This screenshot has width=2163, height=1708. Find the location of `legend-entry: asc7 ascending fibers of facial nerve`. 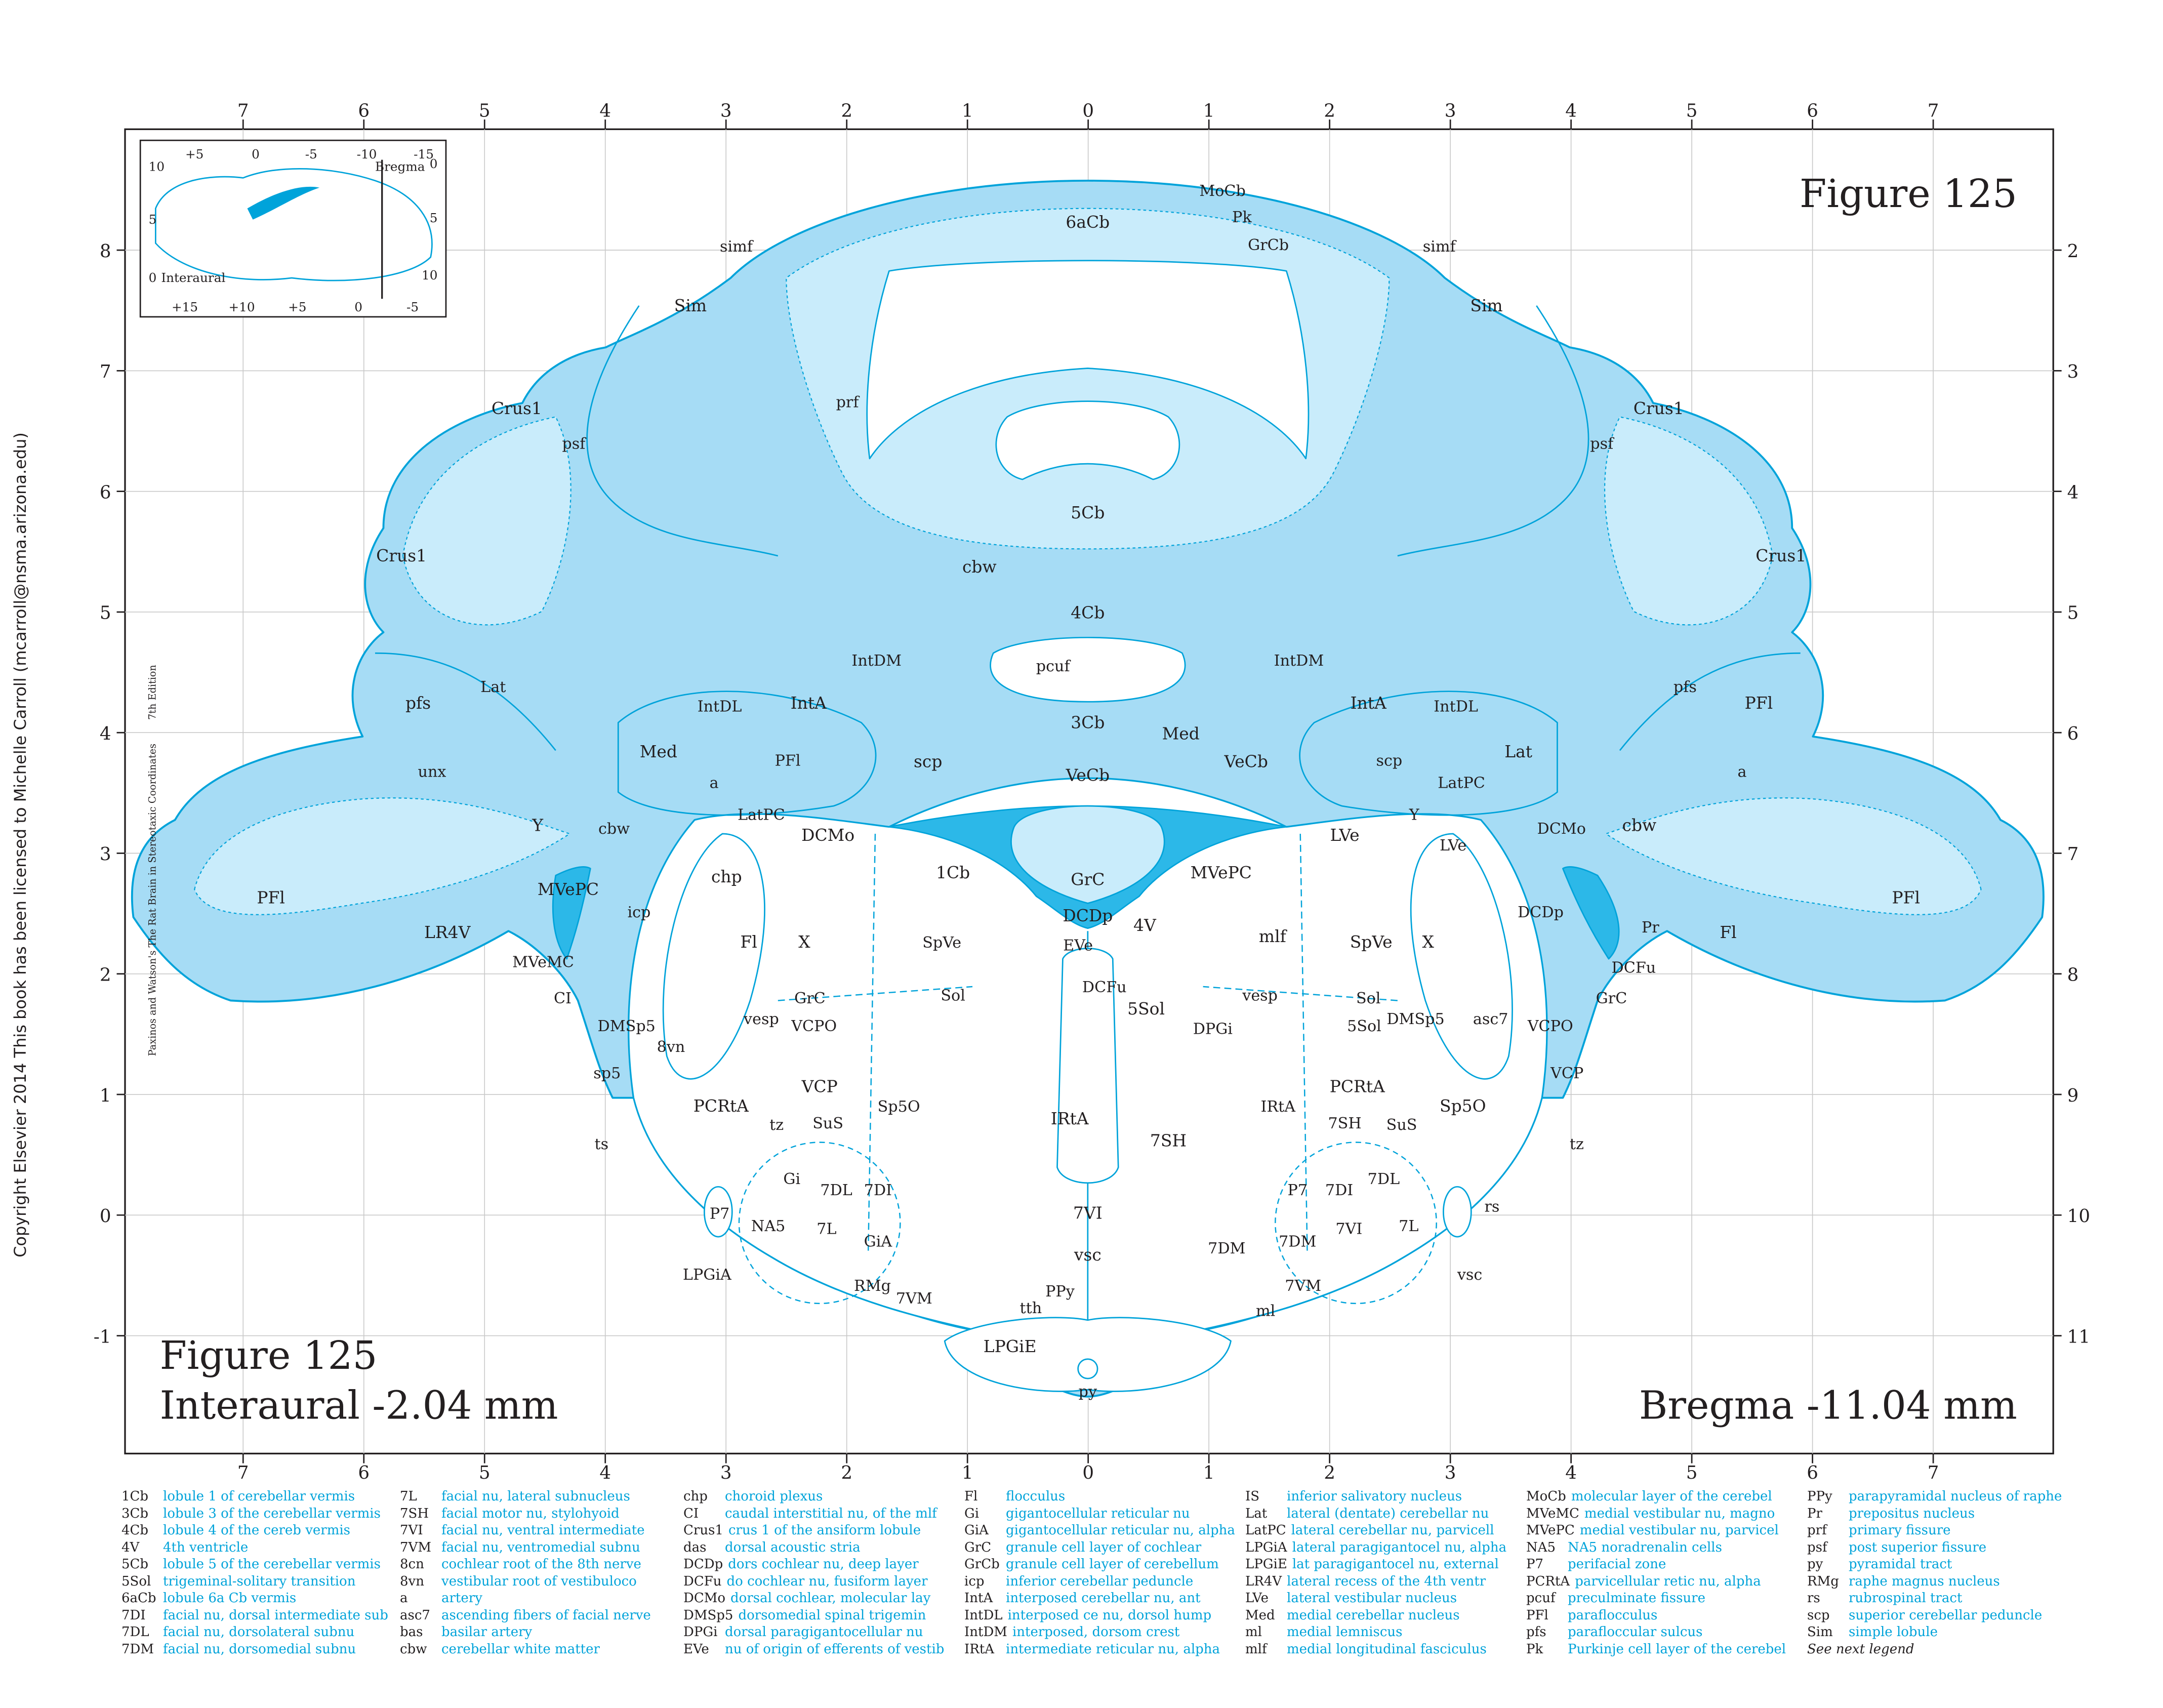

legend-entry: asc7 ascending fibers of facial nerve is located at coordinates (541, 1615).